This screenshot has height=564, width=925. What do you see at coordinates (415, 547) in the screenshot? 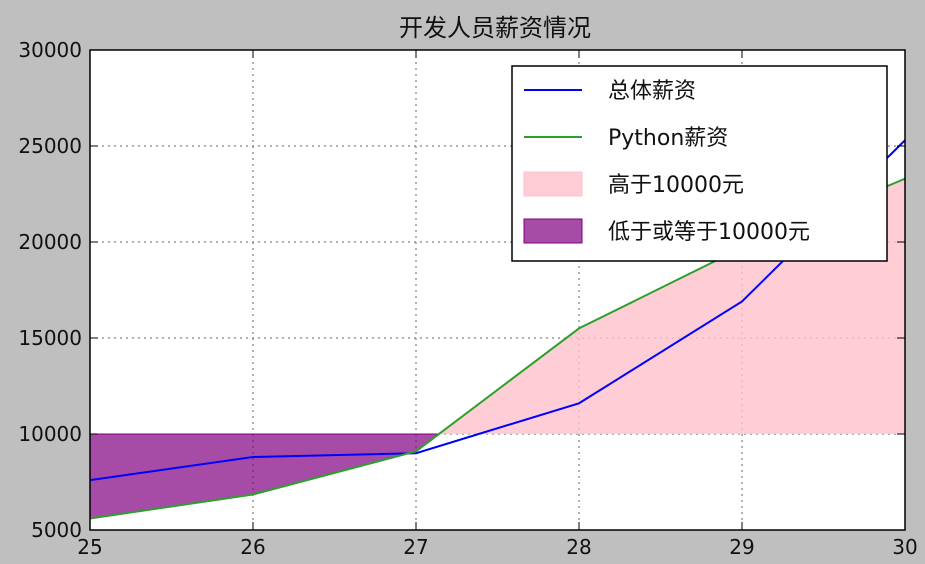
I see `x-tick-label: 27` at bounding box center [415, 547].